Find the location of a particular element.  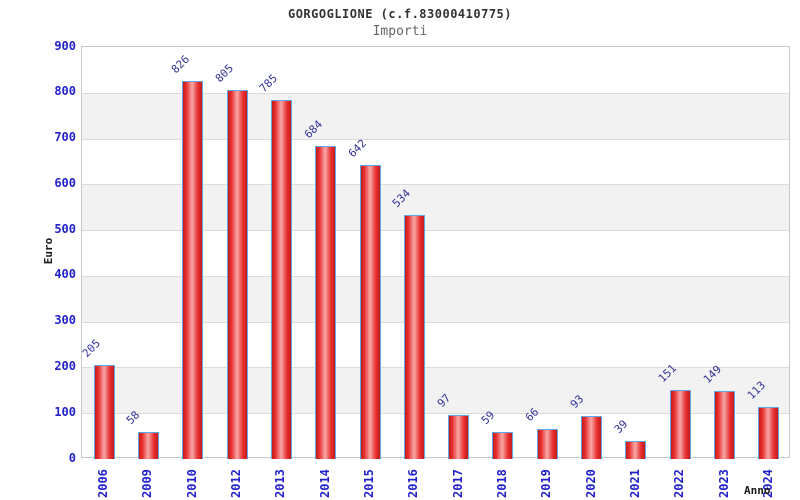

x-tick-label: 2016 is located at coordinates (413, 483).